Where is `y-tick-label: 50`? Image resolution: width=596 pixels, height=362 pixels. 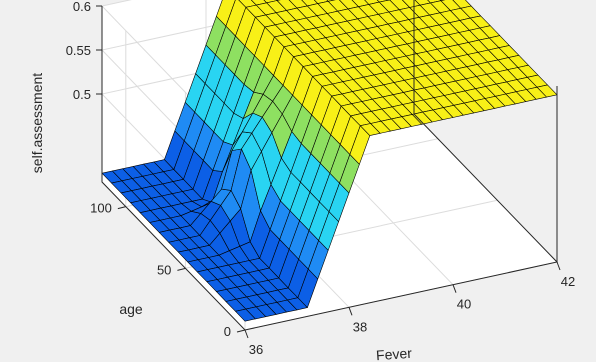 y-tick-label: 50 is located at coordinates (164, 269).